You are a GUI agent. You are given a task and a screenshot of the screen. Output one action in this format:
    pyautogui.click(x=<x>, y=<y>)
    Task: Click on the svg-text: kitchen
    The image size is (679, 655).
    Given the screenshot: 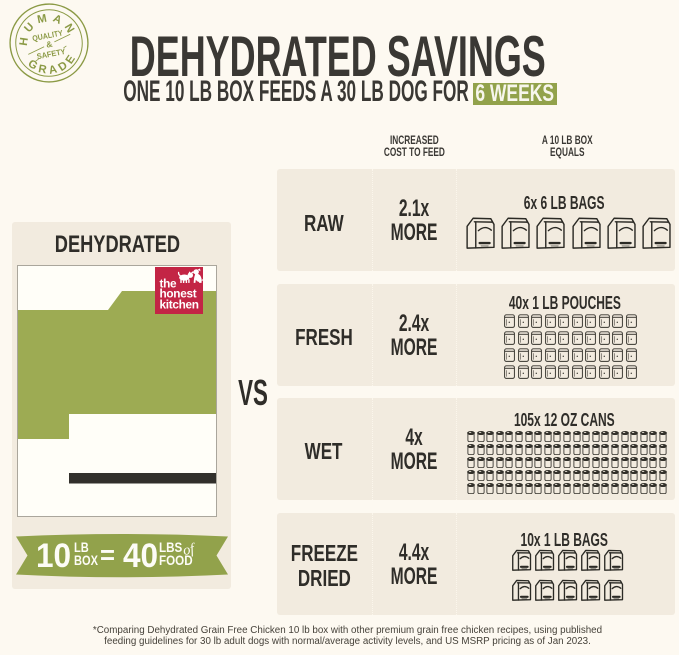 What is the action you would take?
    pyautogui.click(x=179, y=305)
    